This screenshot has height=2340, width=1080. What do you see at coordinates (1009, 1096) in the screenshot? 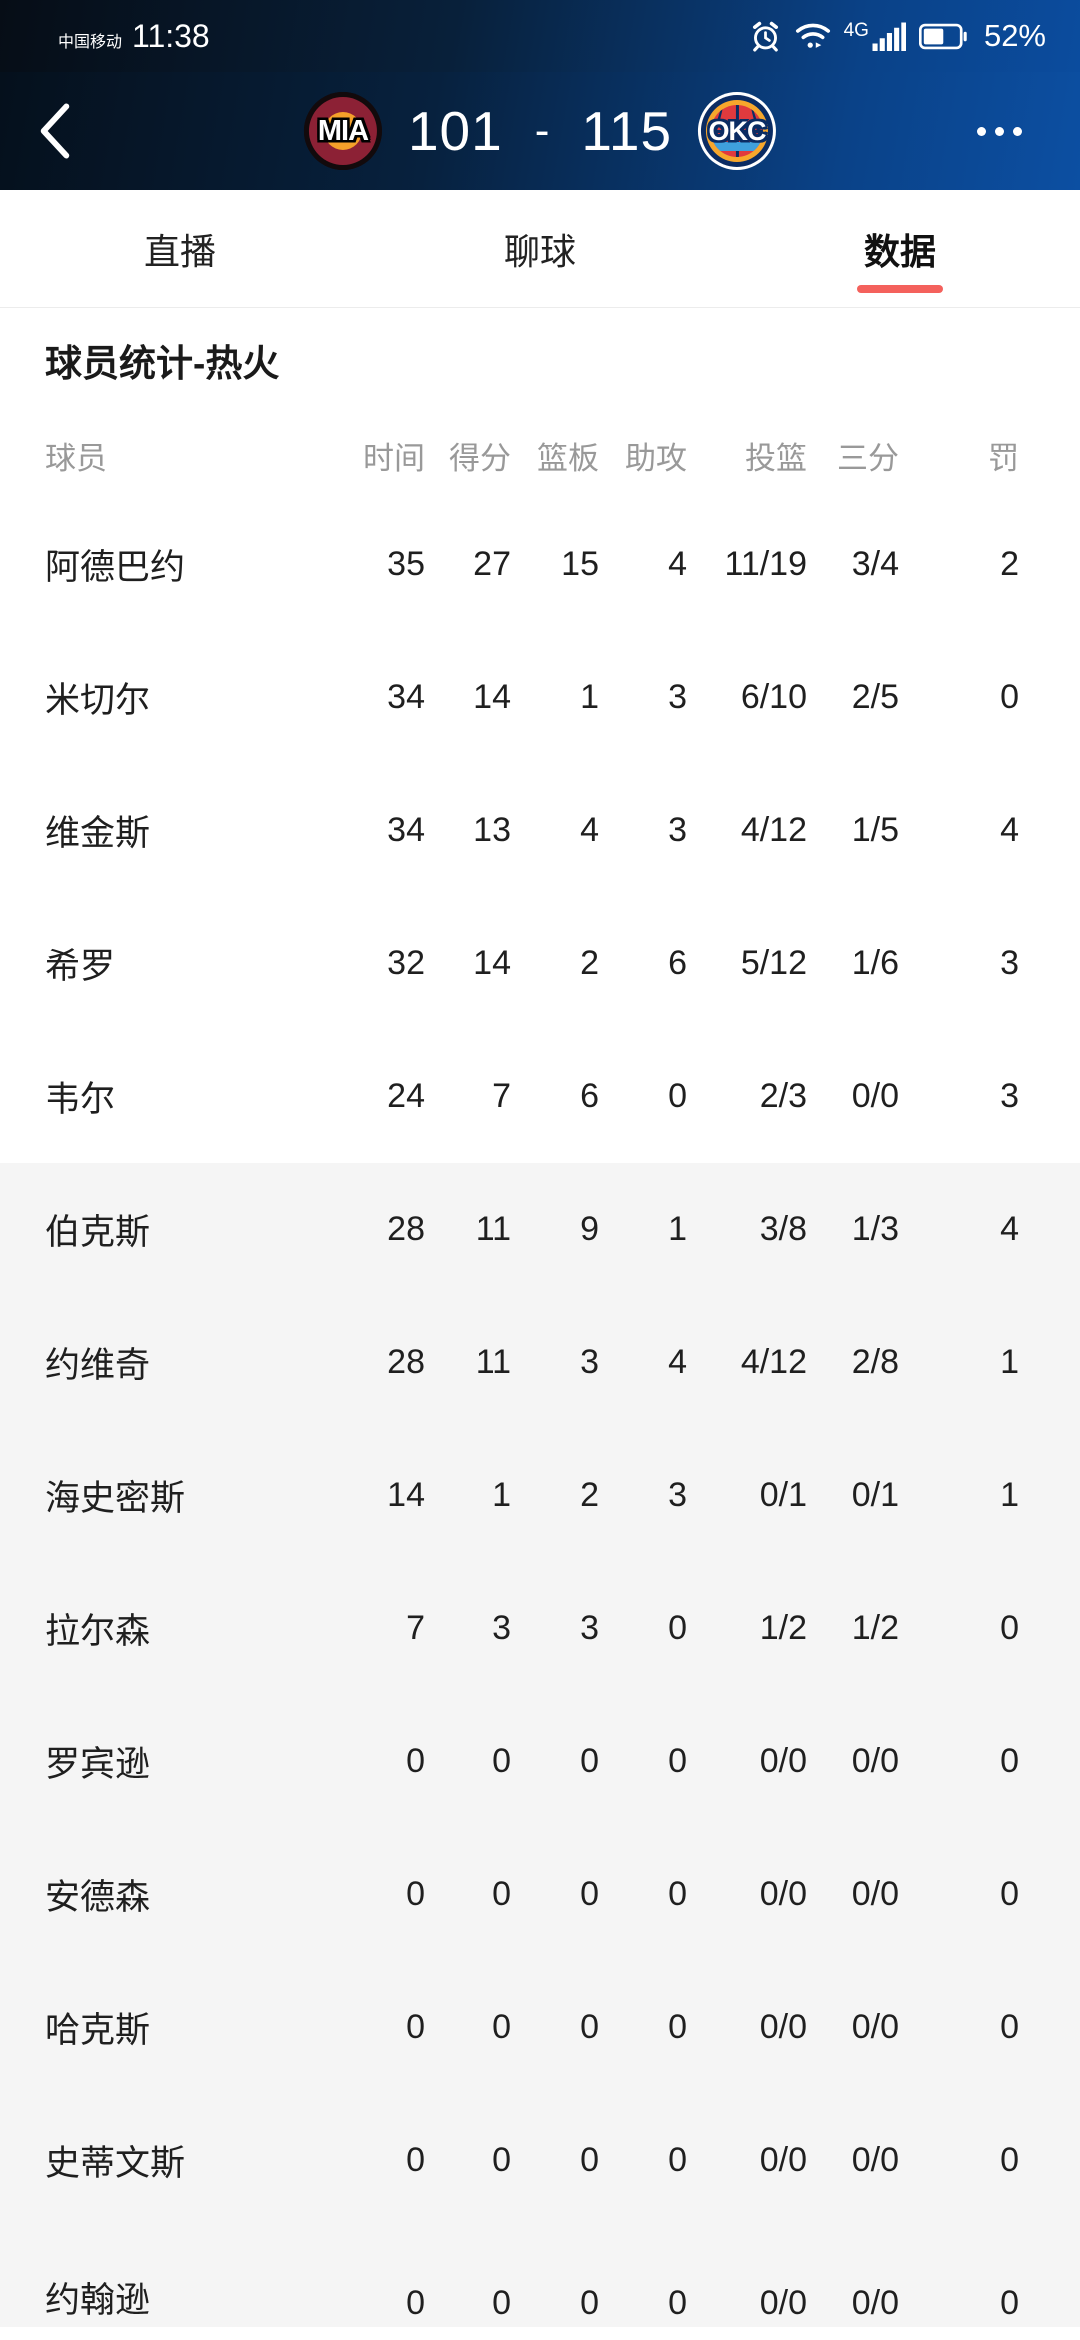
I see `player-freethrows: 3` at bounding box center [1009, 1096].